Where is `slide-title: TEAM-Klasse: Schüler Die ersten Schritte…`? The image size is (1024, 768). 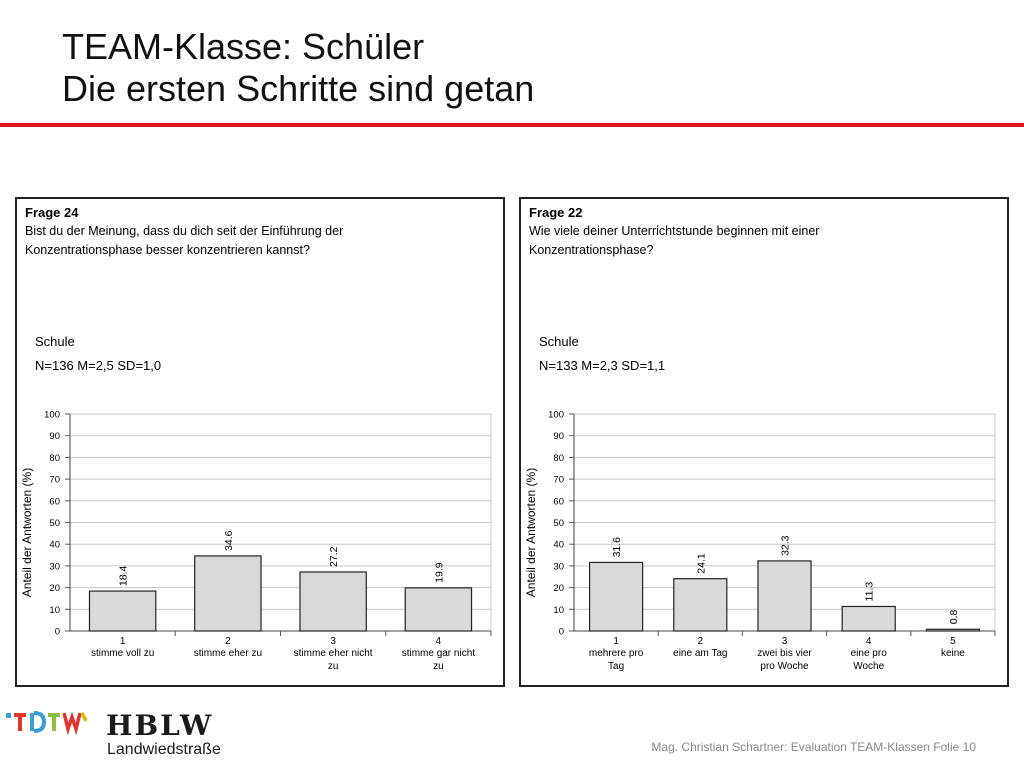
slide-title: TEAM-Klasse: Schüler Die ersten Schritte… is located at coordinates (512, 68).